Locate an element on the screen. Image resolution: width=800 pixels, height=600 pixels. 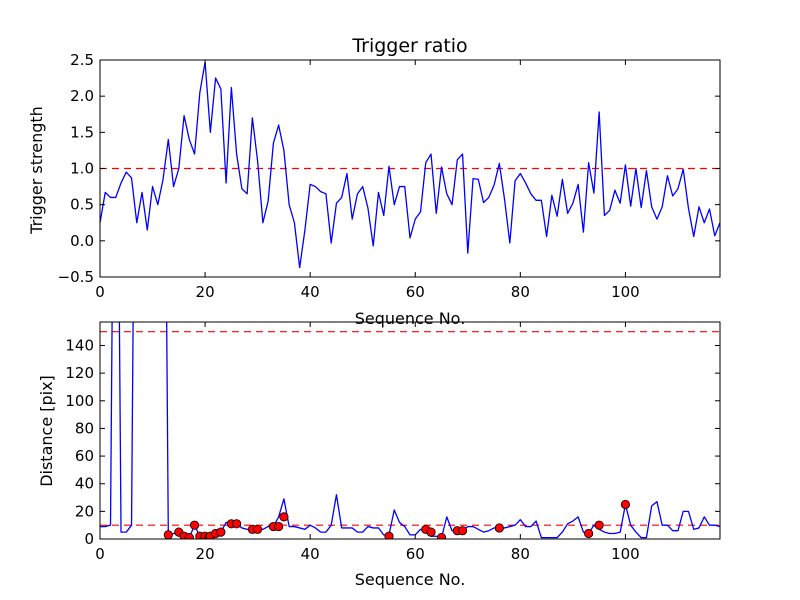
y-tick-label: 140 is located at coordinates (79, 345).